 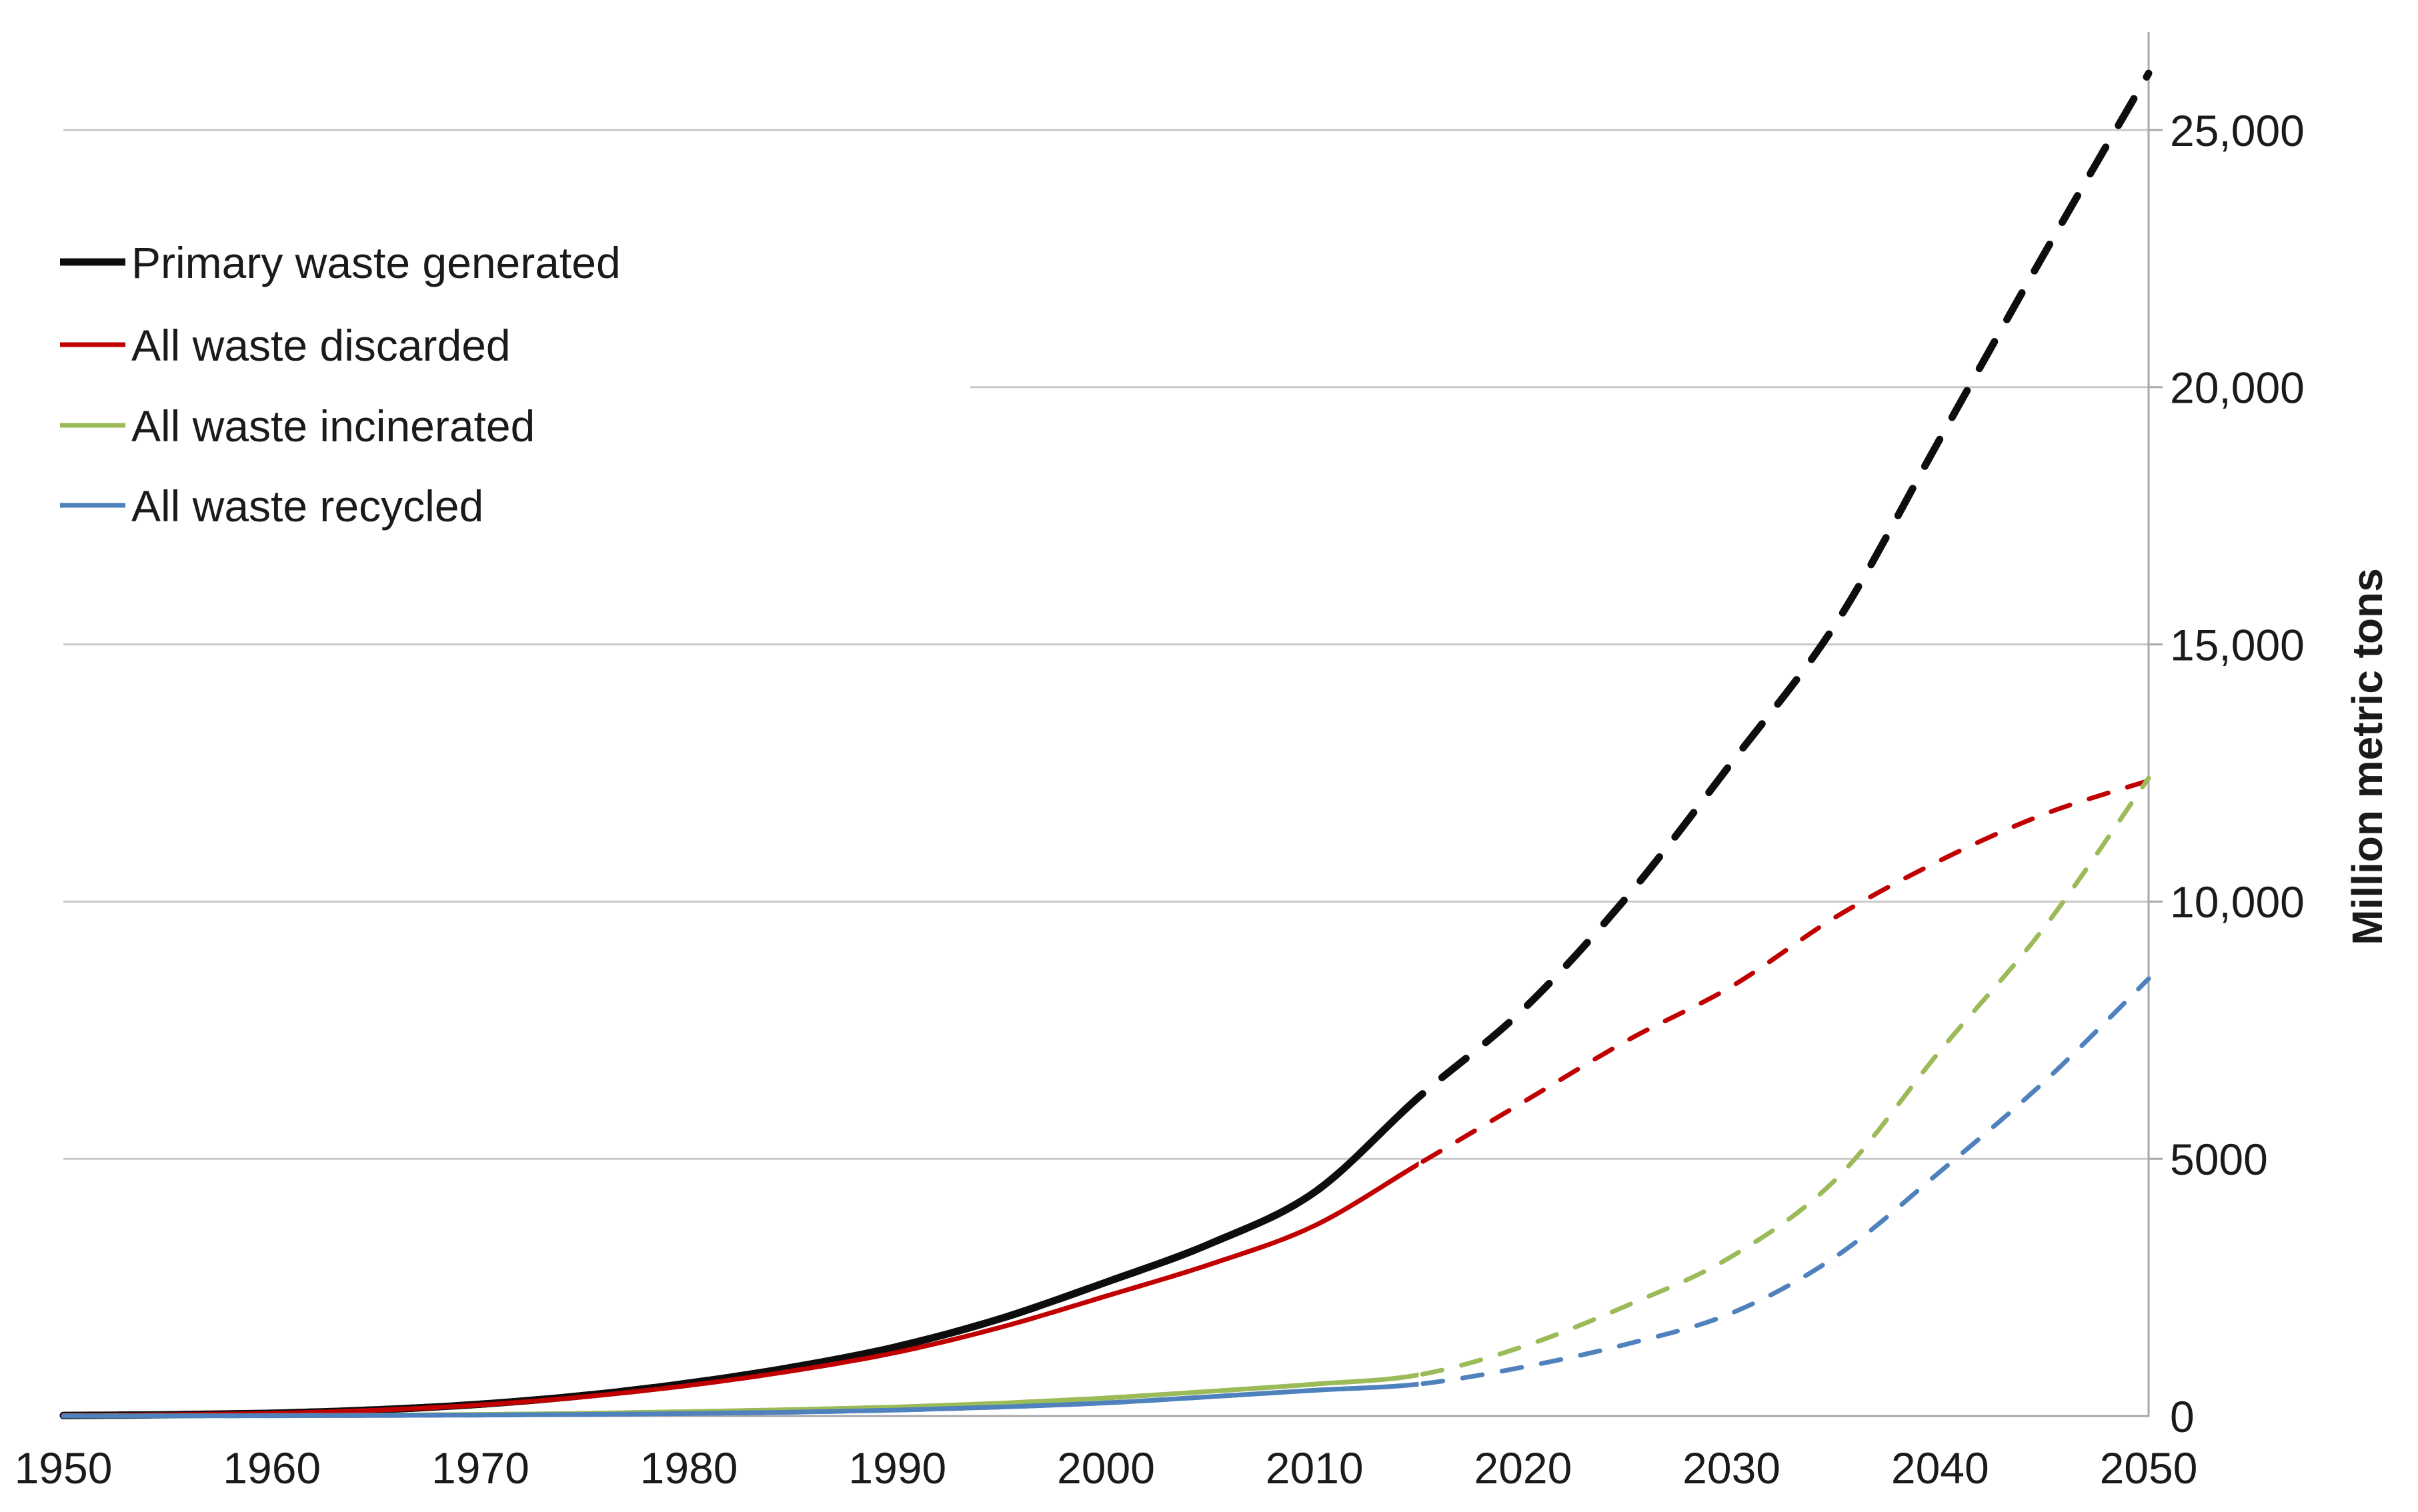 What do you see at coordinates (2237, 130) in the screenshot?
I see `y-tick-label-25000: 25,000` at bounding box center [2237, 130].